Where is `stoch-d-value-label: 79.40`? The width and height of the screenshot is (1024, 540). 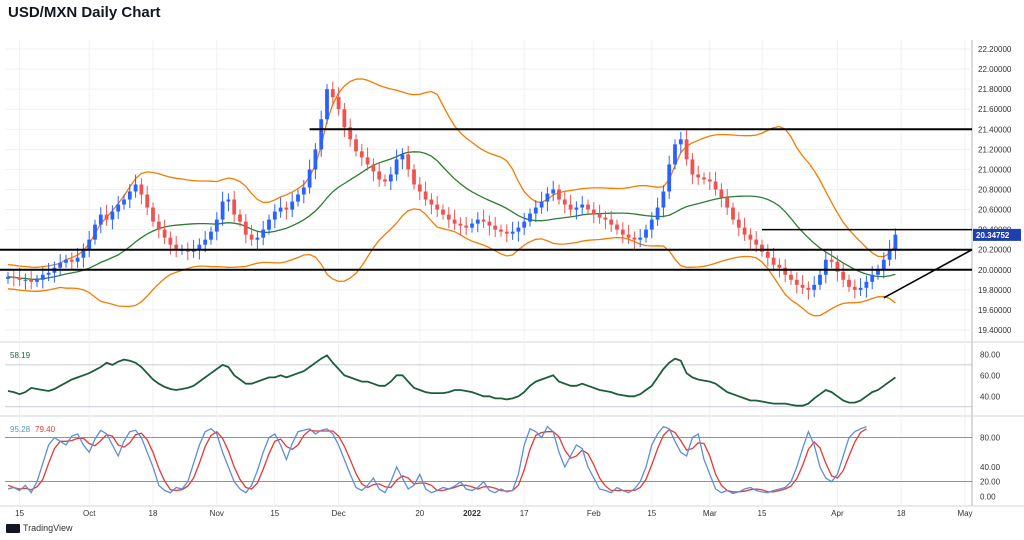
stoch-d-value-label: 79.40 is located at coordinates (45, 429).